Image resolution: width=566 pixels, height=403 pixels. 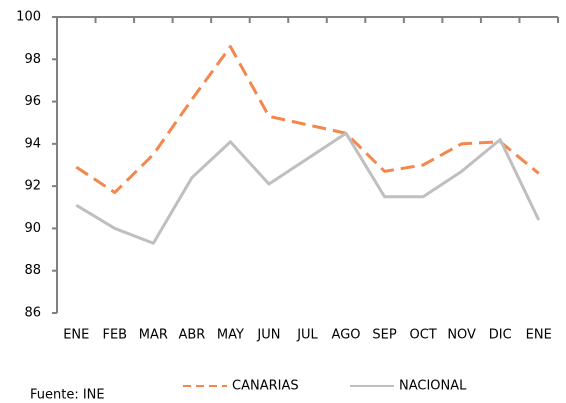 I want to click on x-tick-label: JUL, so click(x=307, y=335).